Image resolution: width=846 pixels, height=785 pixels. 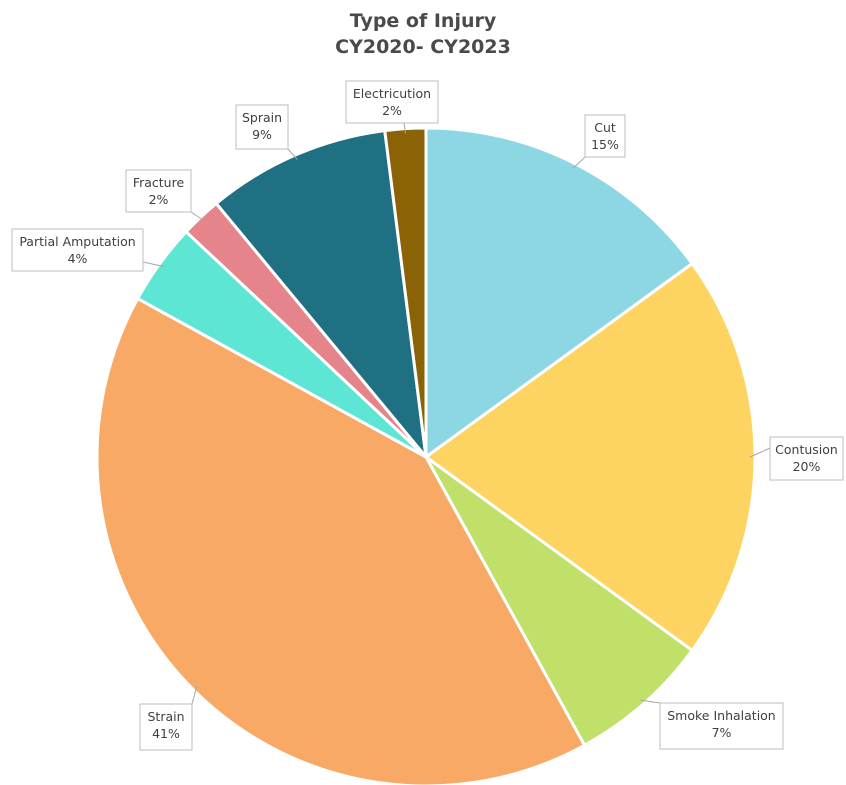 I want to click on slice-percent-label: 15%, so click(x=605, y=144).